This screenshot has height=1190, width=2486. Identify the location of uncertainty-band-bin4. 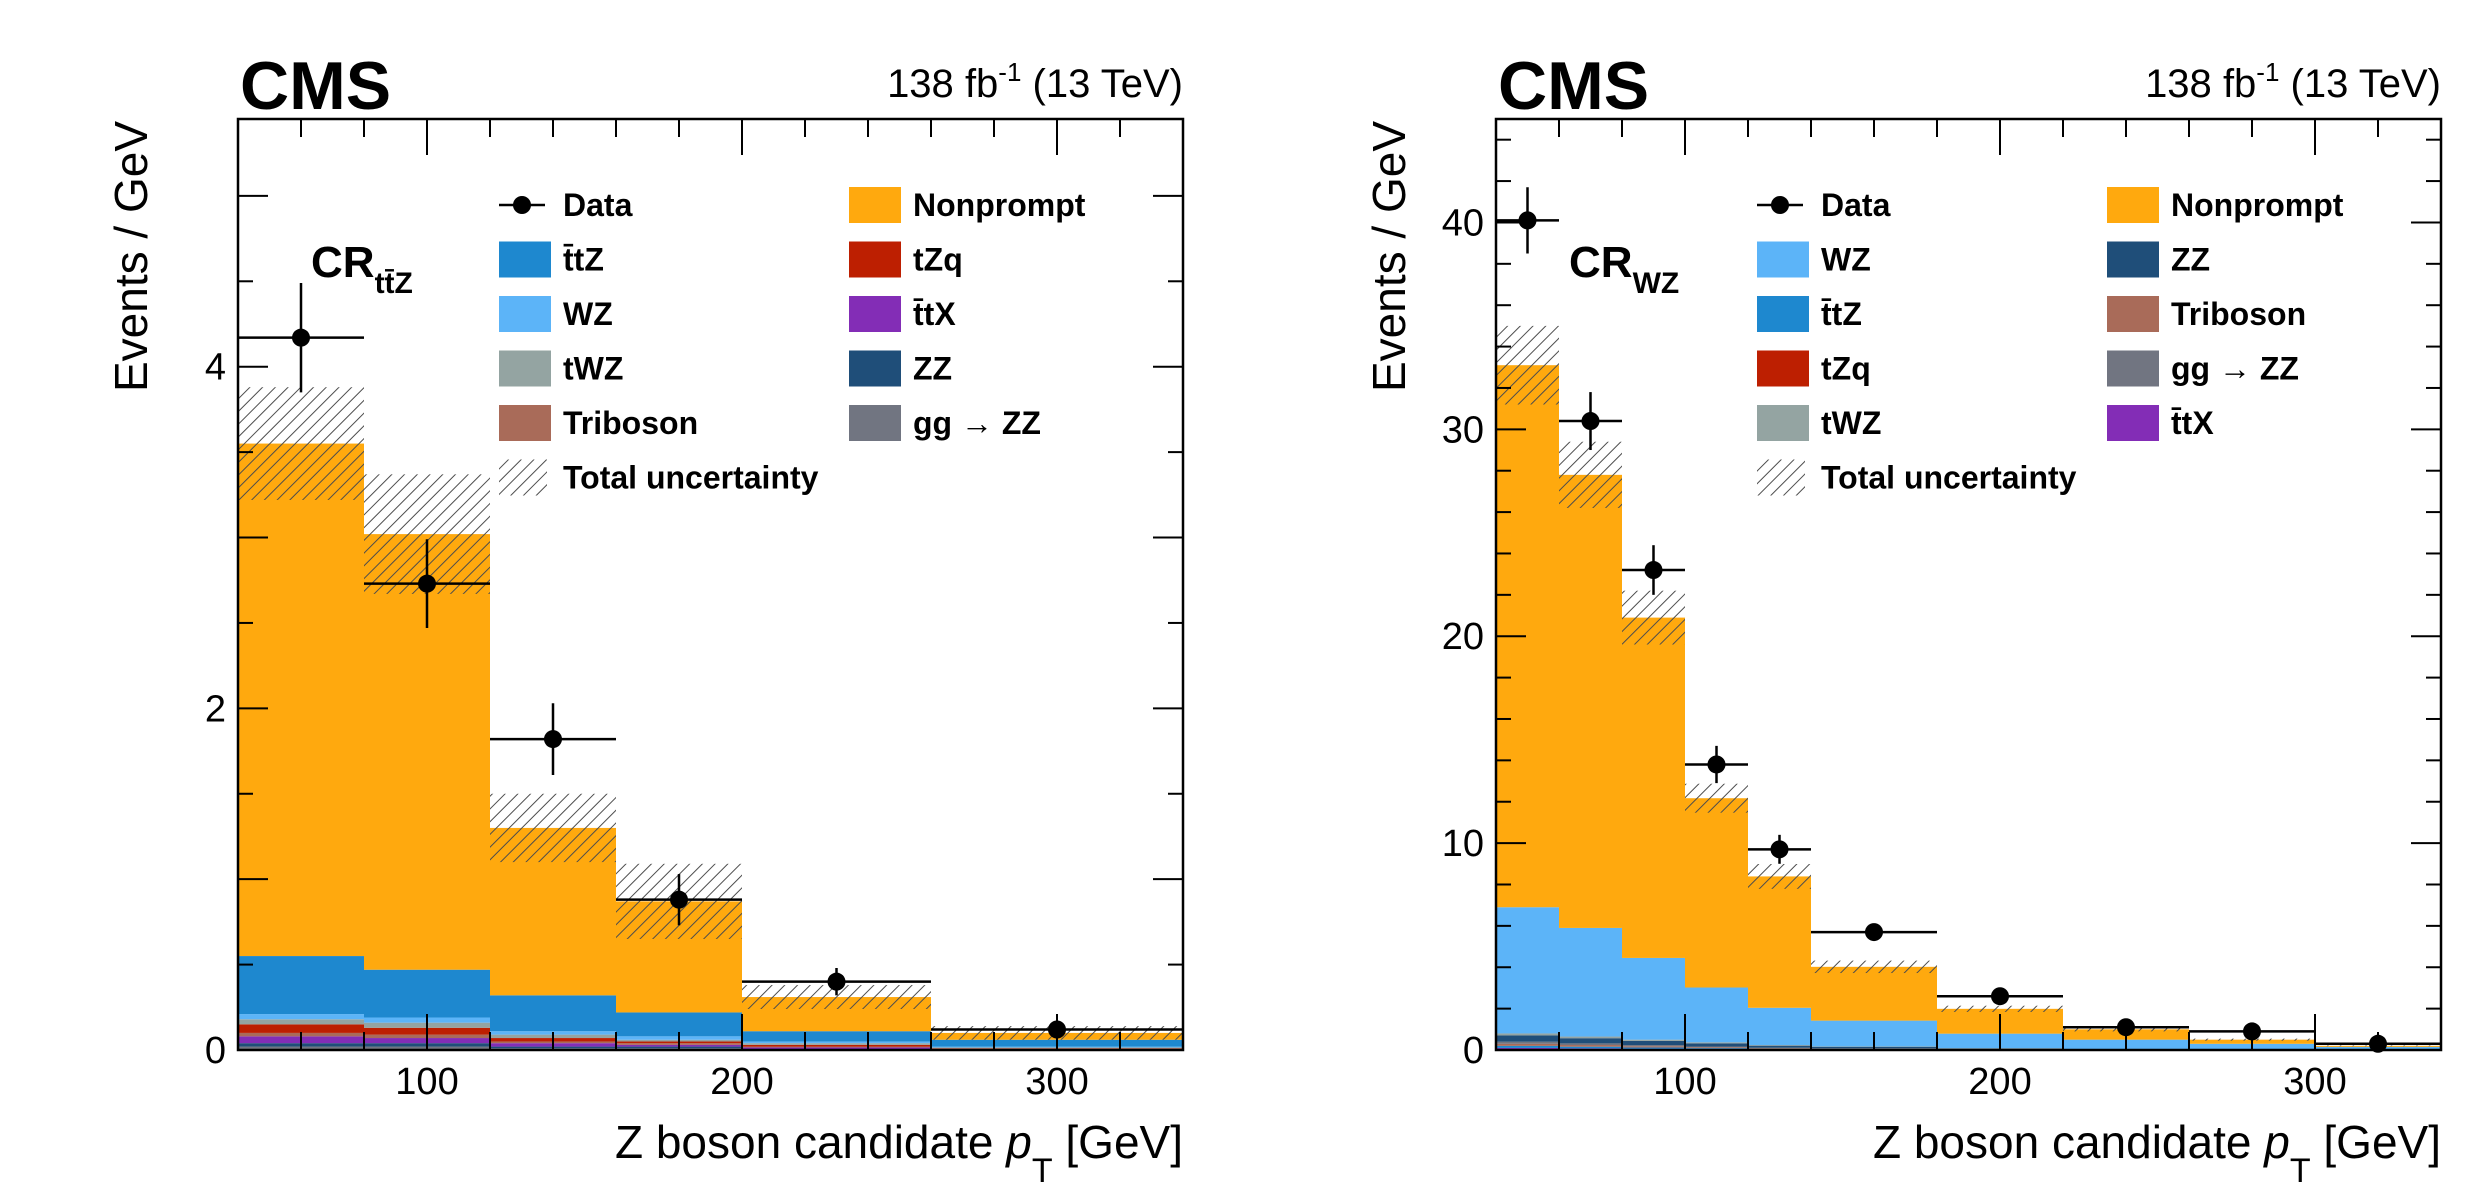
(1716, 798).